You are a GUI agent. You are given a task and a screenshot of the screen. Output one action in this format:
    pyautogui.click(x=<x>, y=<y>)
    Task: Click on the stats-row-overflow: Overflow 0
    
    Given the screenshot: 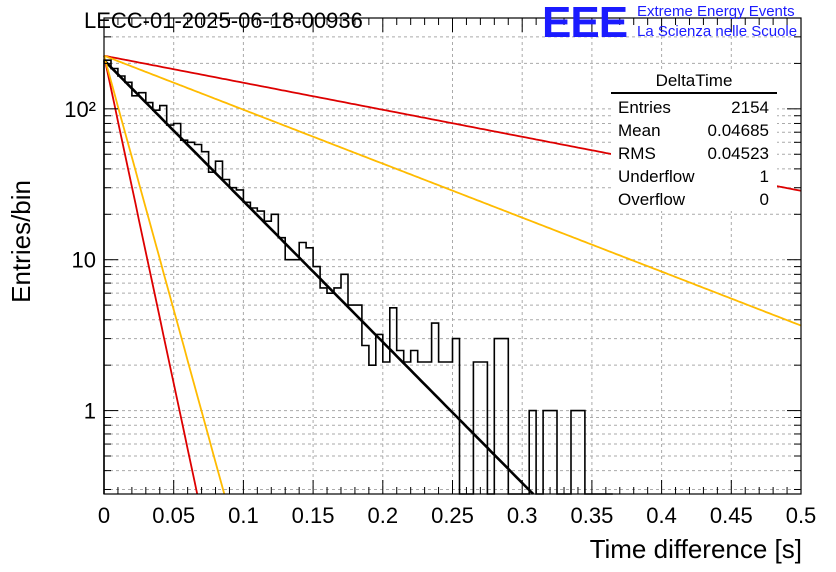 What is the action you would take?
    pyautogui.click(x=694, y=199)
    